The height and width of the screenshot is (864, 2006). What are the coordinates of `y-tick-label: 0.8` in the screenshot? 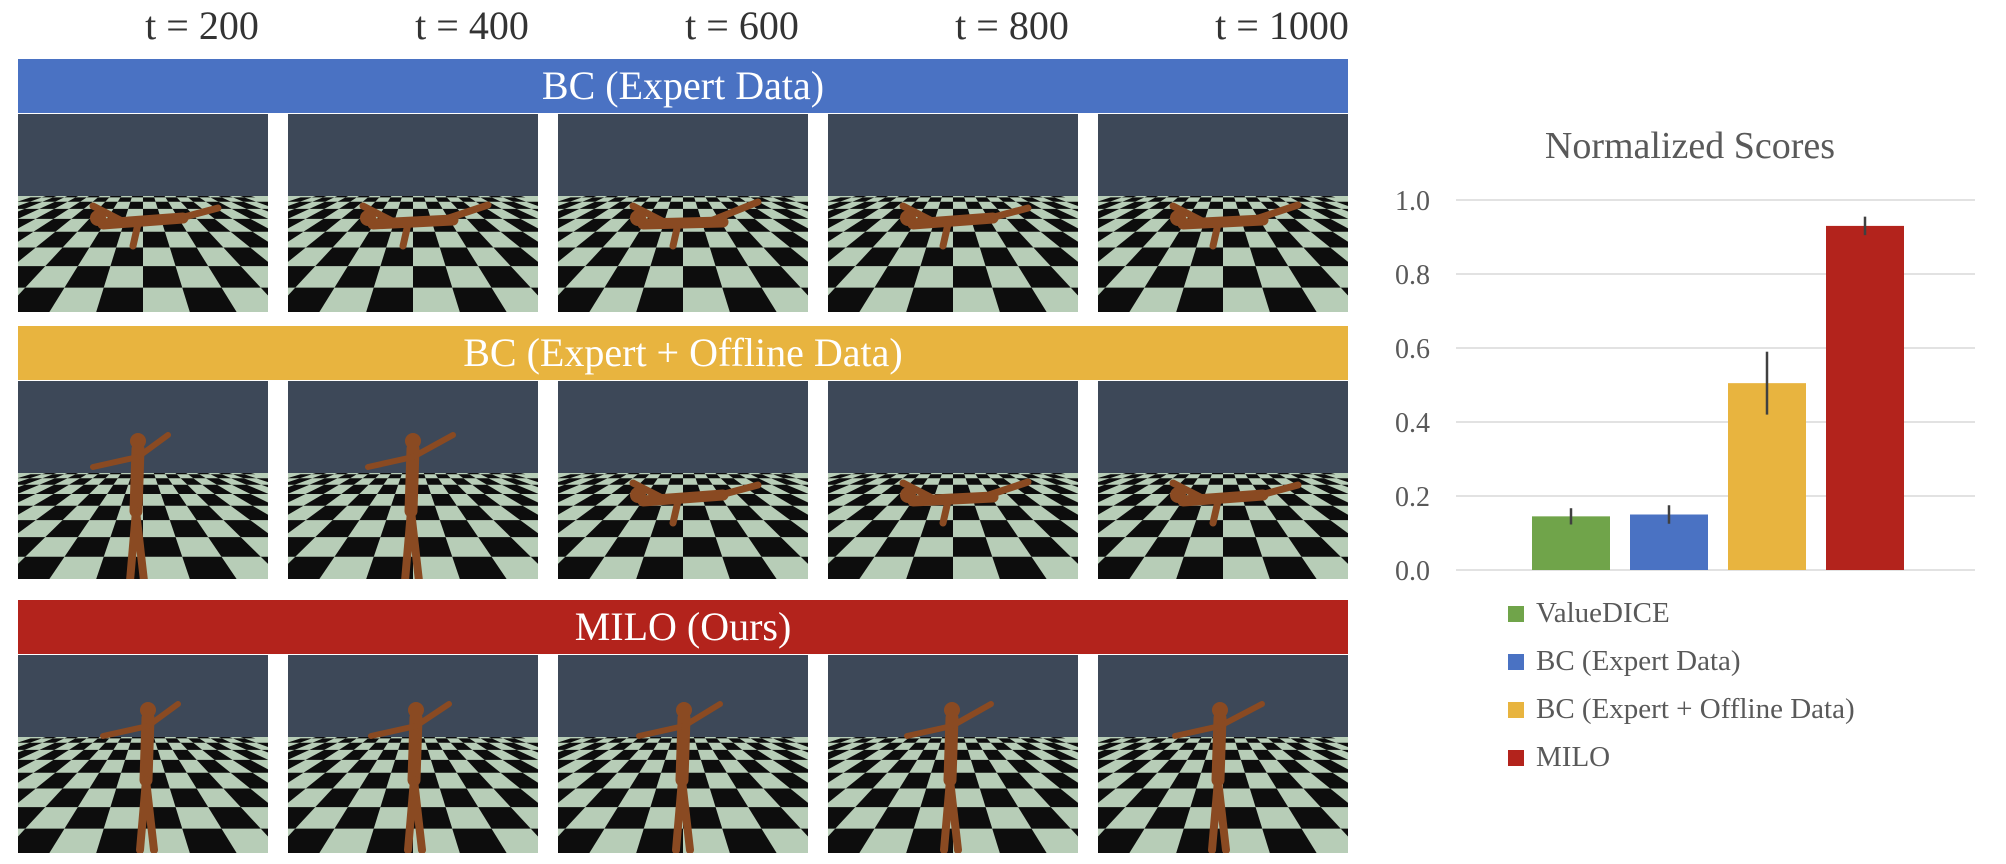 It's located at (1412, 275).